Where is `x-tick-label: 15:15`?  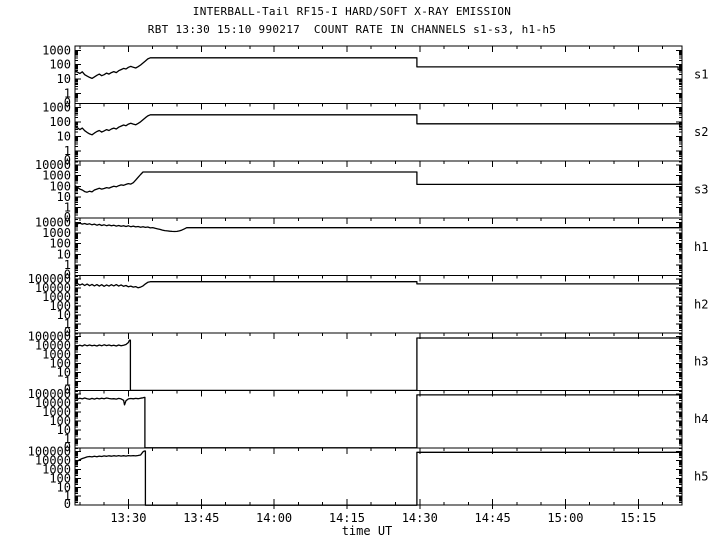 x-tick-label: 15:15 is located at coordinates (638, 518).